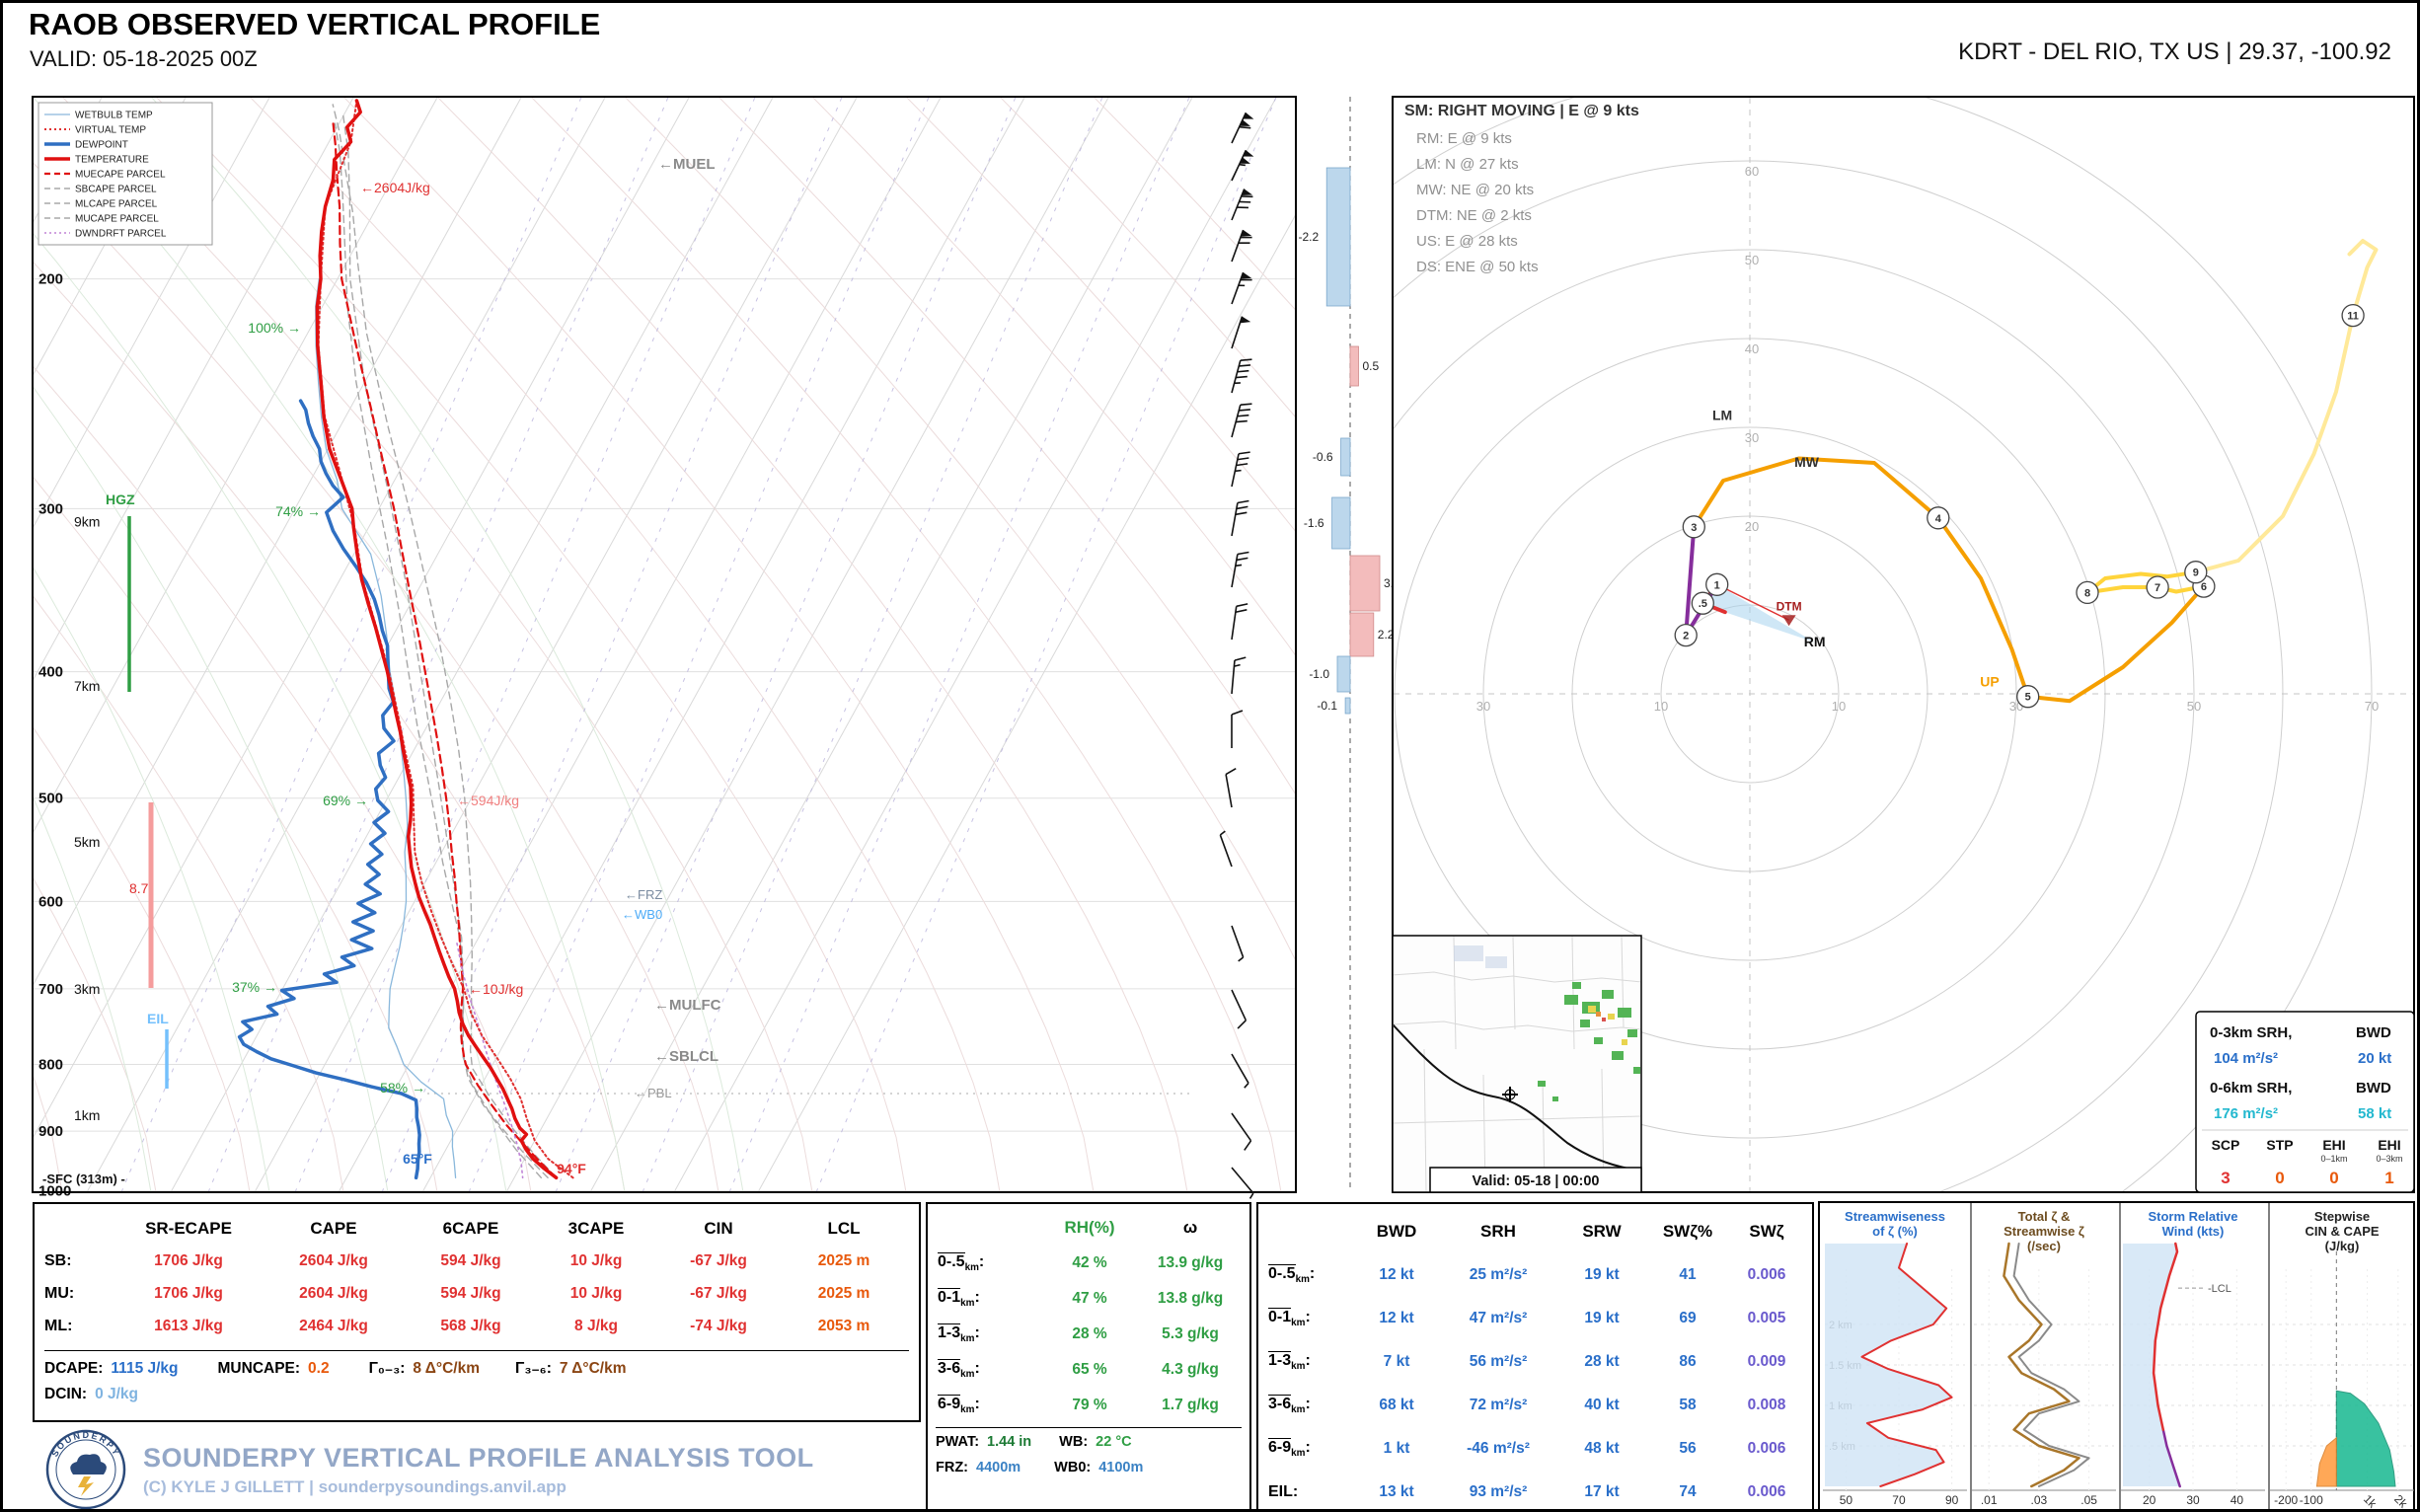 Image resolution: width=2420 pixels, height=1512 pixels. What do you see at coordinates (50, 280) in the screenshot?
I see `pressure-tick-label: 200` at bounding box center [50, 280].